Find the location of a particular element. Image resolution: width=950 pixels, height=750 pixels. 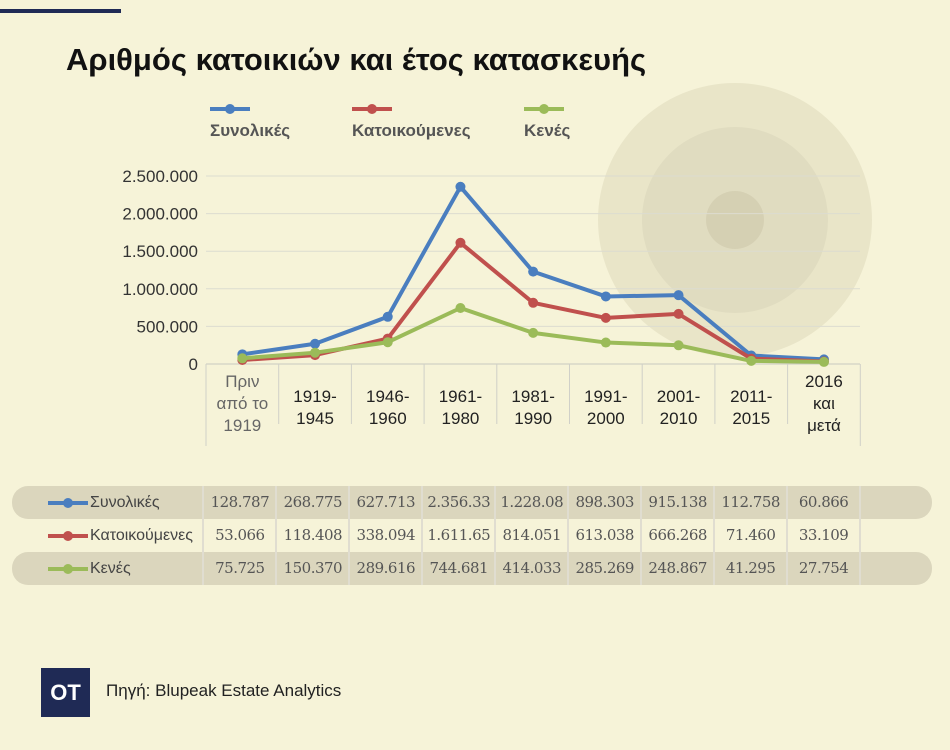

table-cell: 814.051 is located at coordinates (530, 535).